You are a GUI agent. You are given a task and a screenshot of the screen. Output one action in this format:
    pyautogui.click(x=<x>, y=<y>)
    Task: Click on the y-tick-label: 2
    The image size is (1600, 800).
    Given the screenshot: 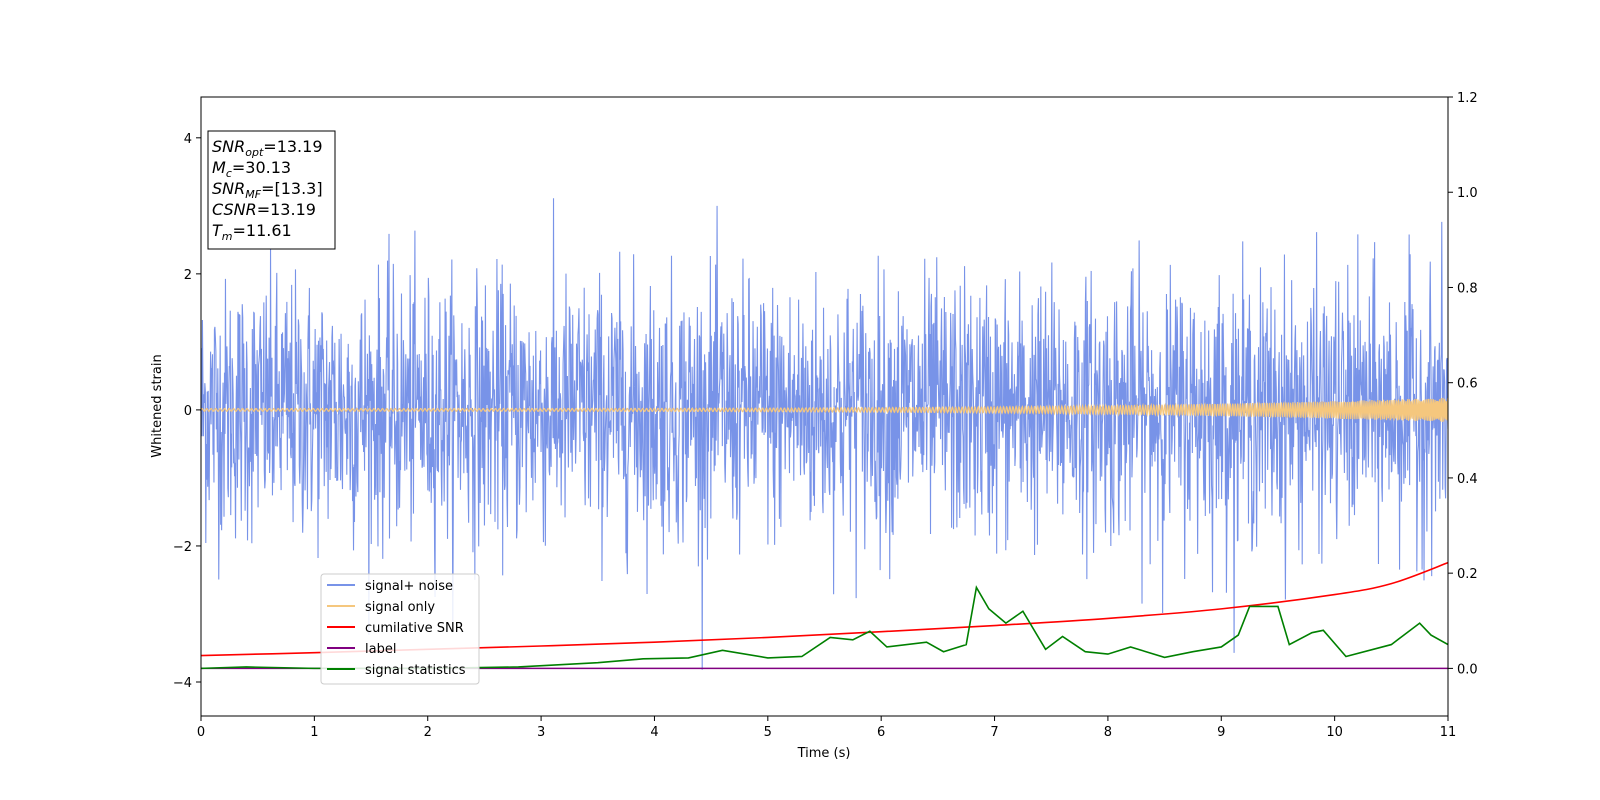 What is the action you would take?
    pyautogui.click(x=188, y=275)
    